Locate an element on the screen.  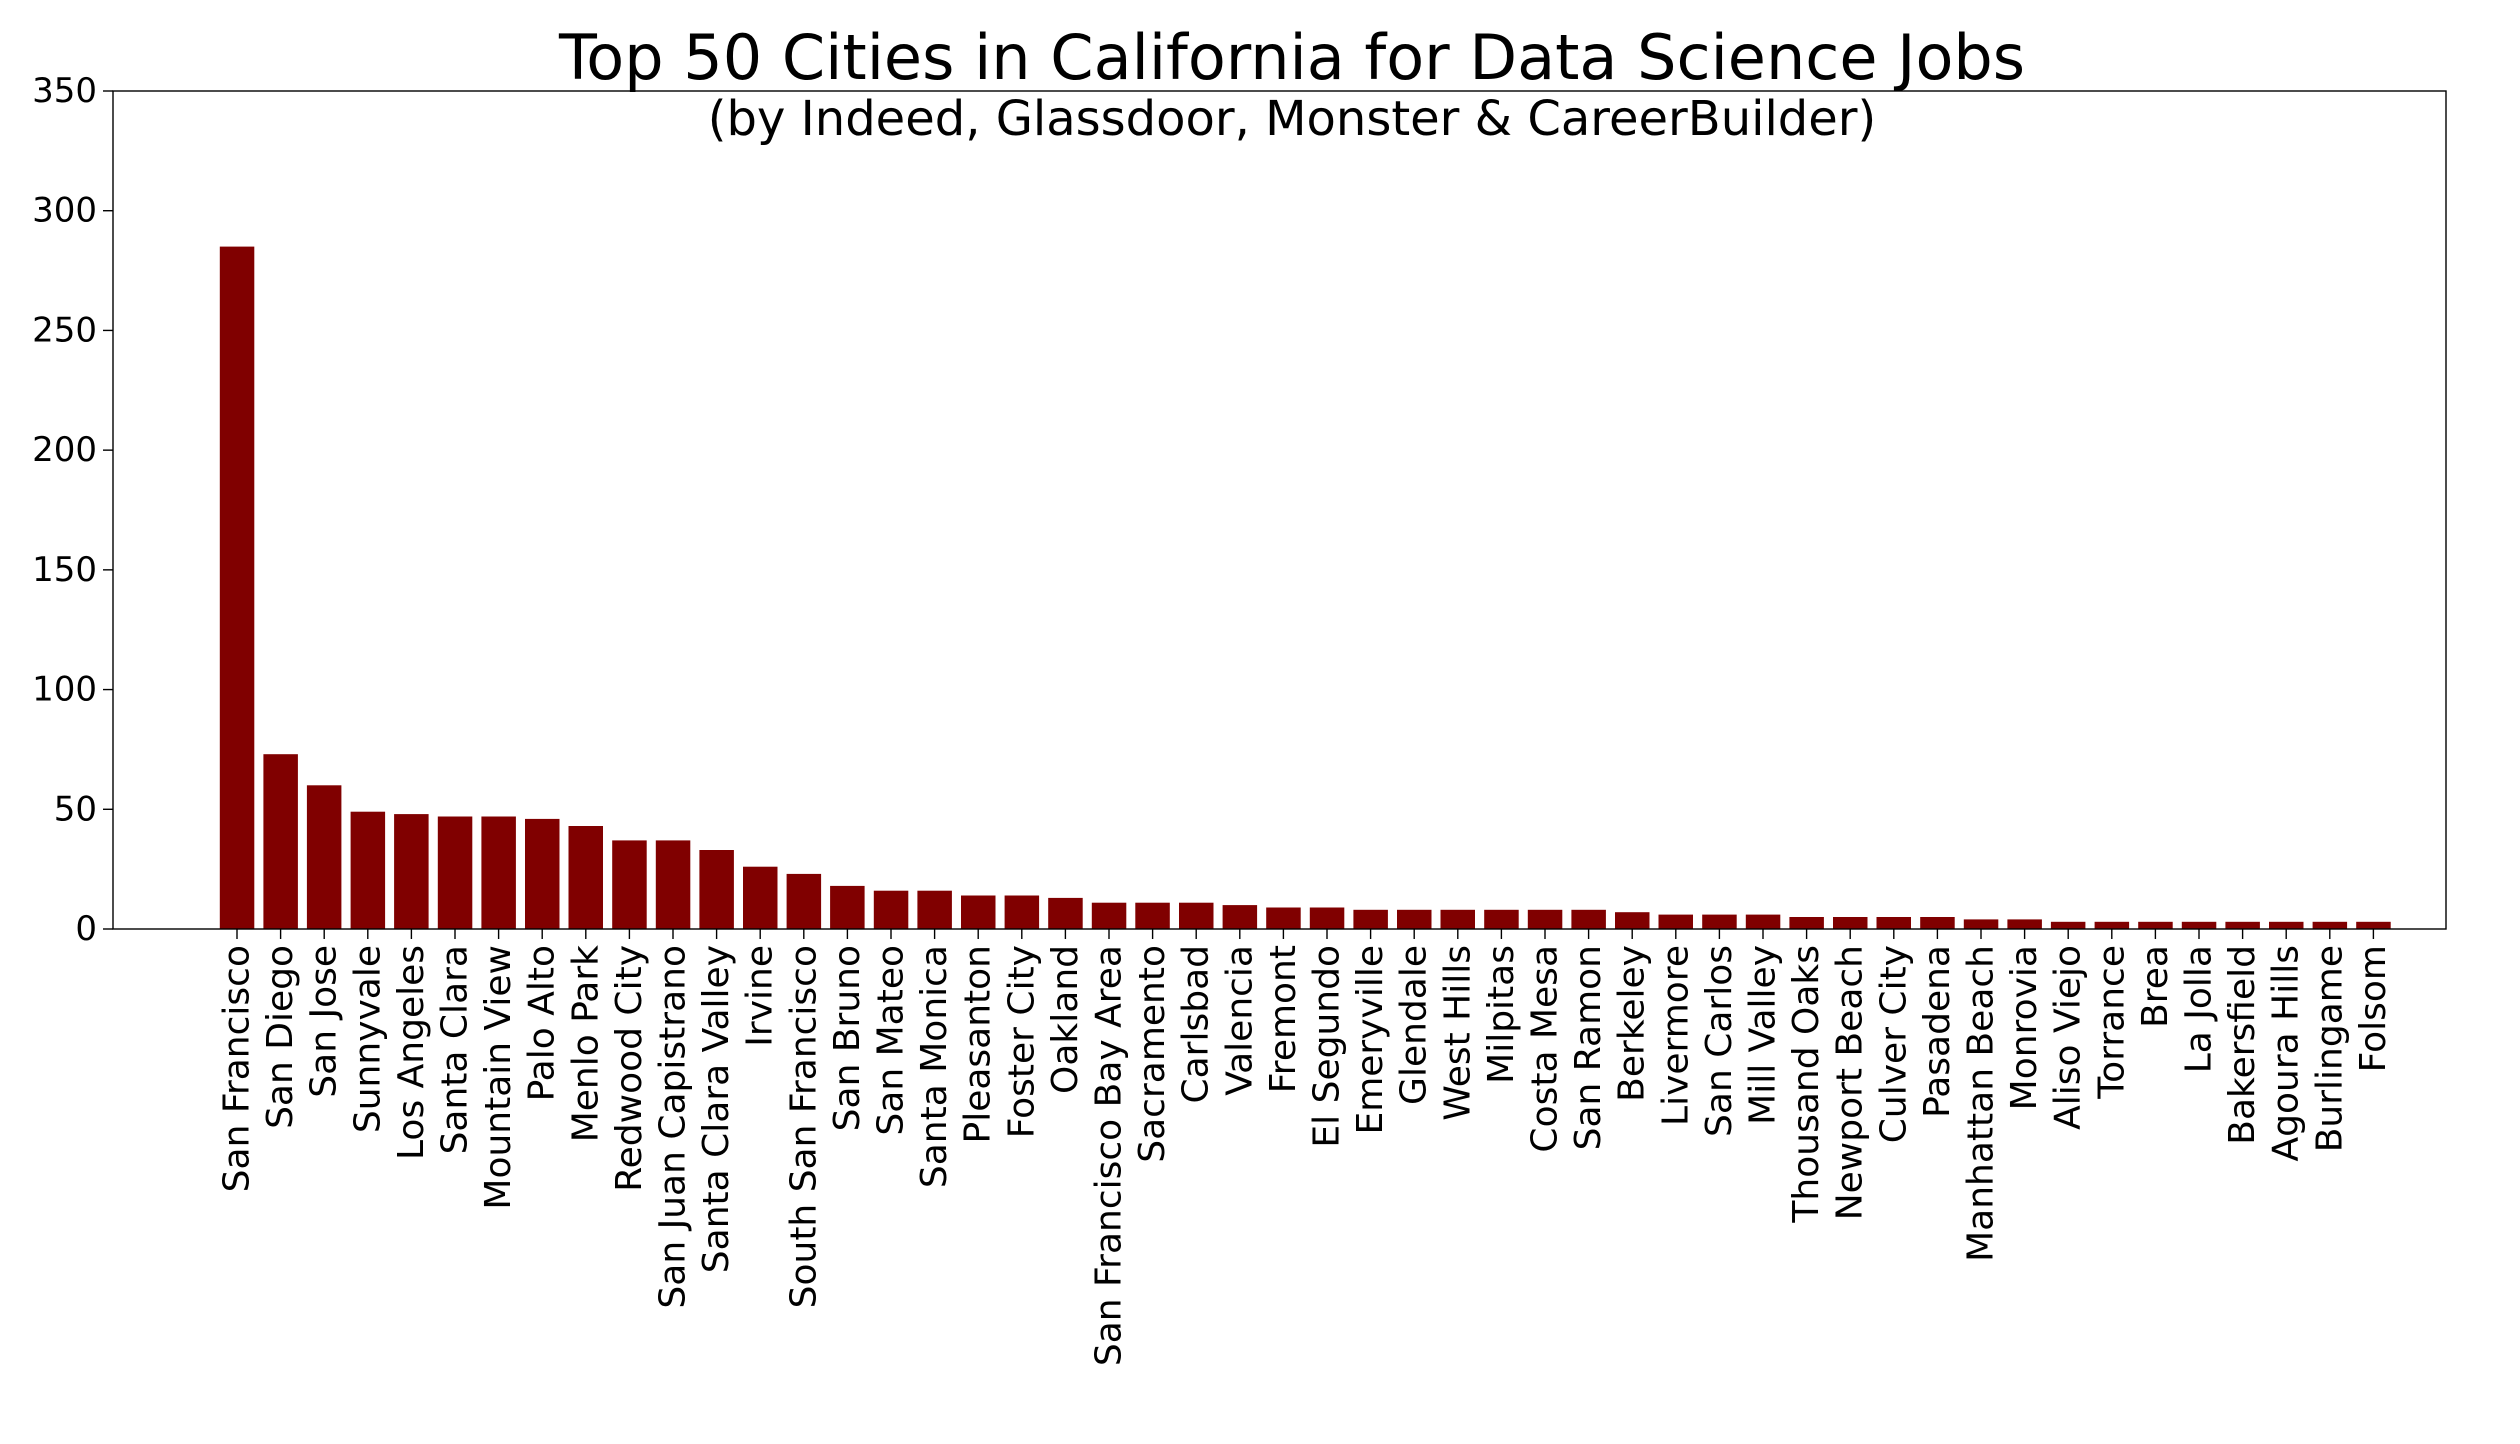
x-tick-label: Emeryville is located at coordinates (1370, 1040).